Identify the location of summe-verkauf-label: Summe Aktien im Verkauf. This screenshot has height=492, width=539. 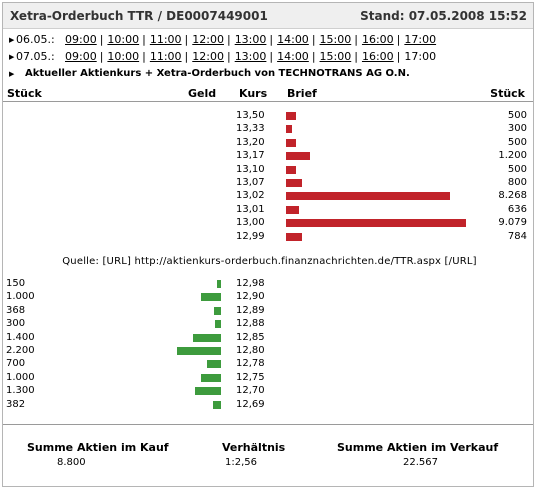
(418, 447).